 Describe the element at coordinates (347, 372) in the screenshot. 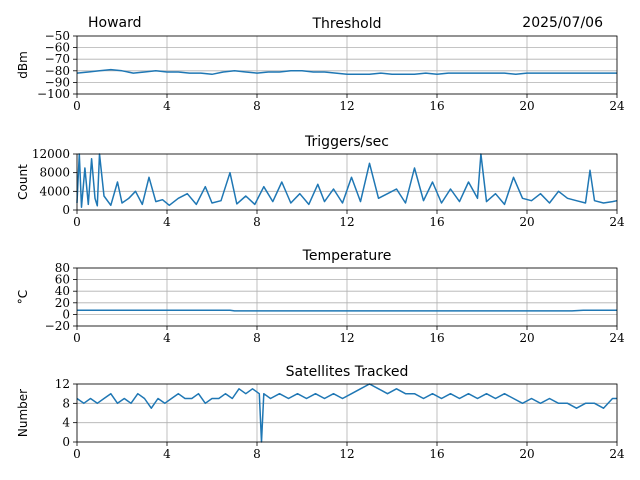

I see `chart-title: Satellites Tracked` at that location.